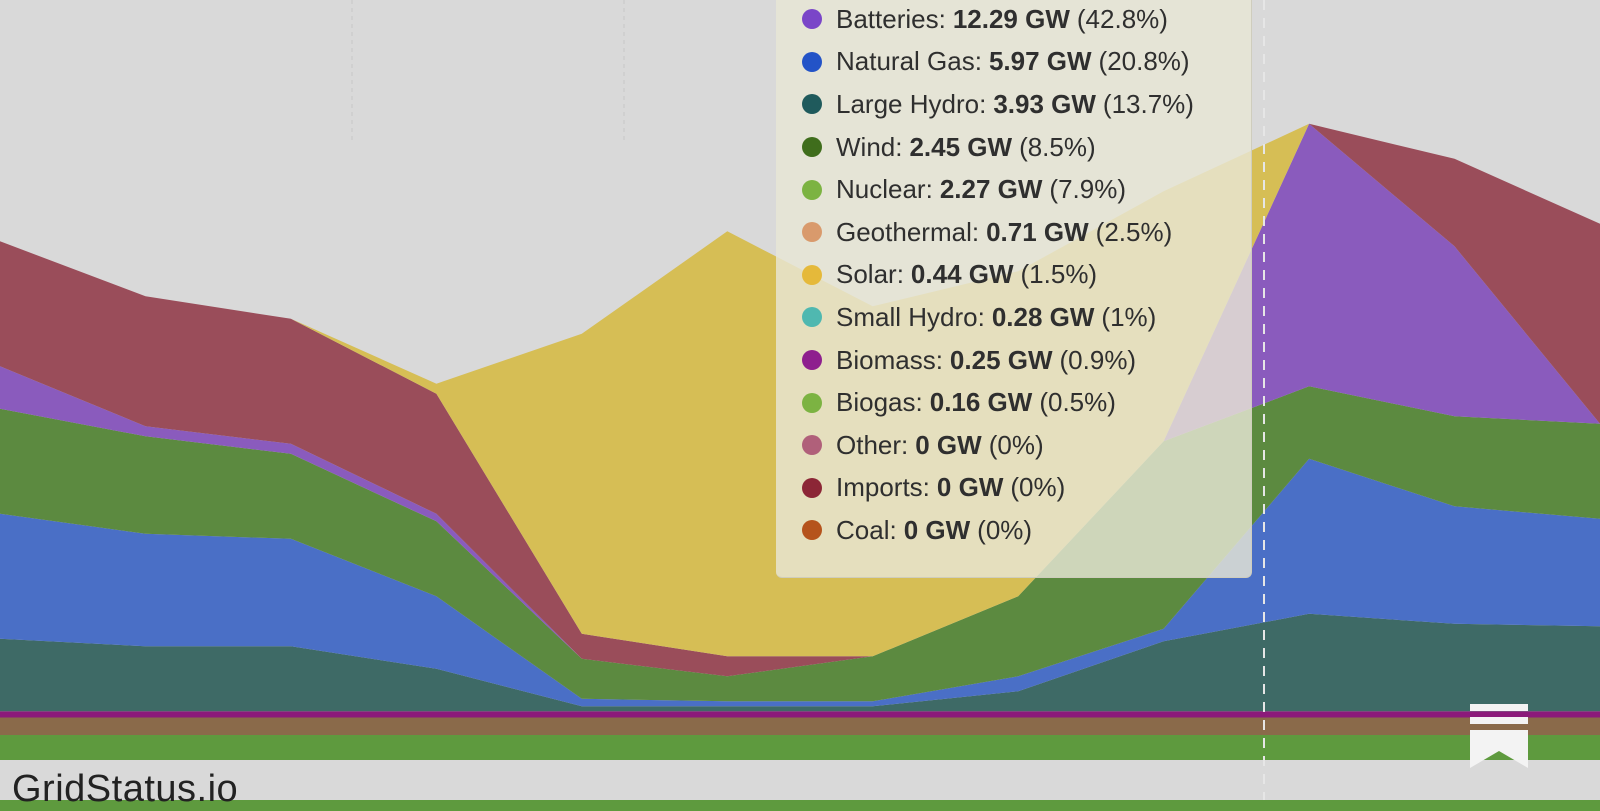 The image size is (1600, 811). What do you see at coordinates (961, 146) in the screenshot?
I see `tooltip-series-value: 2.45 GW` at bounding box center [961, 146].